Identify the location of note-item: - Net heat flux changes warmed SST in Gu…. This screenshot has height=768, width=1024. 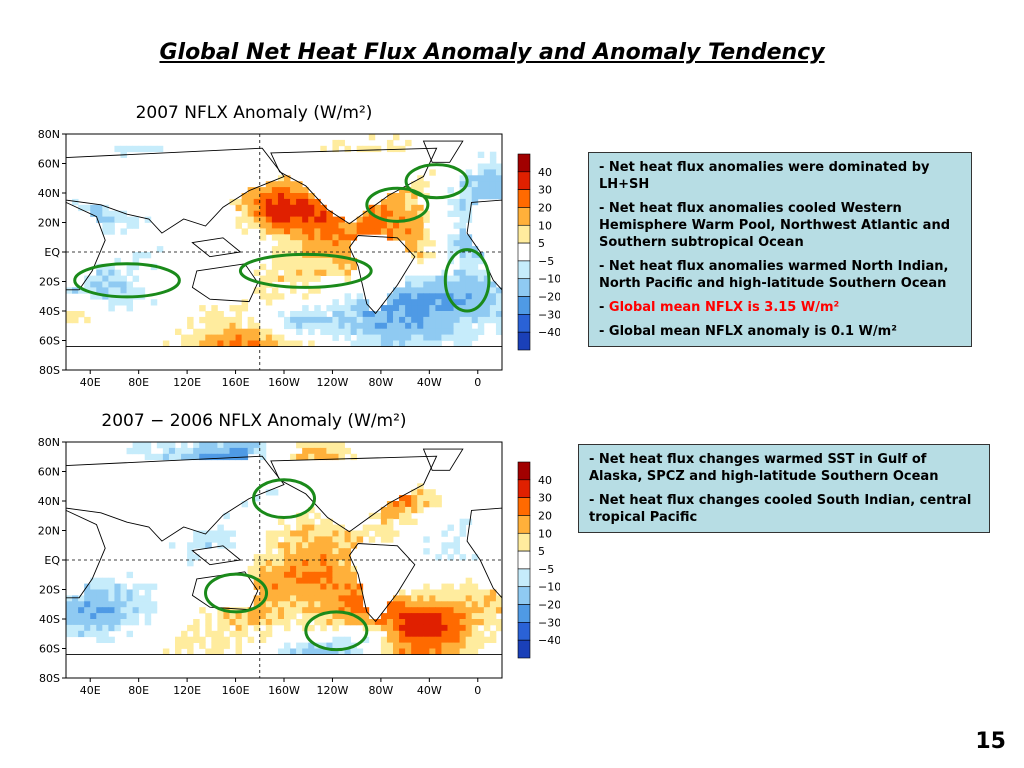
(784, 468).